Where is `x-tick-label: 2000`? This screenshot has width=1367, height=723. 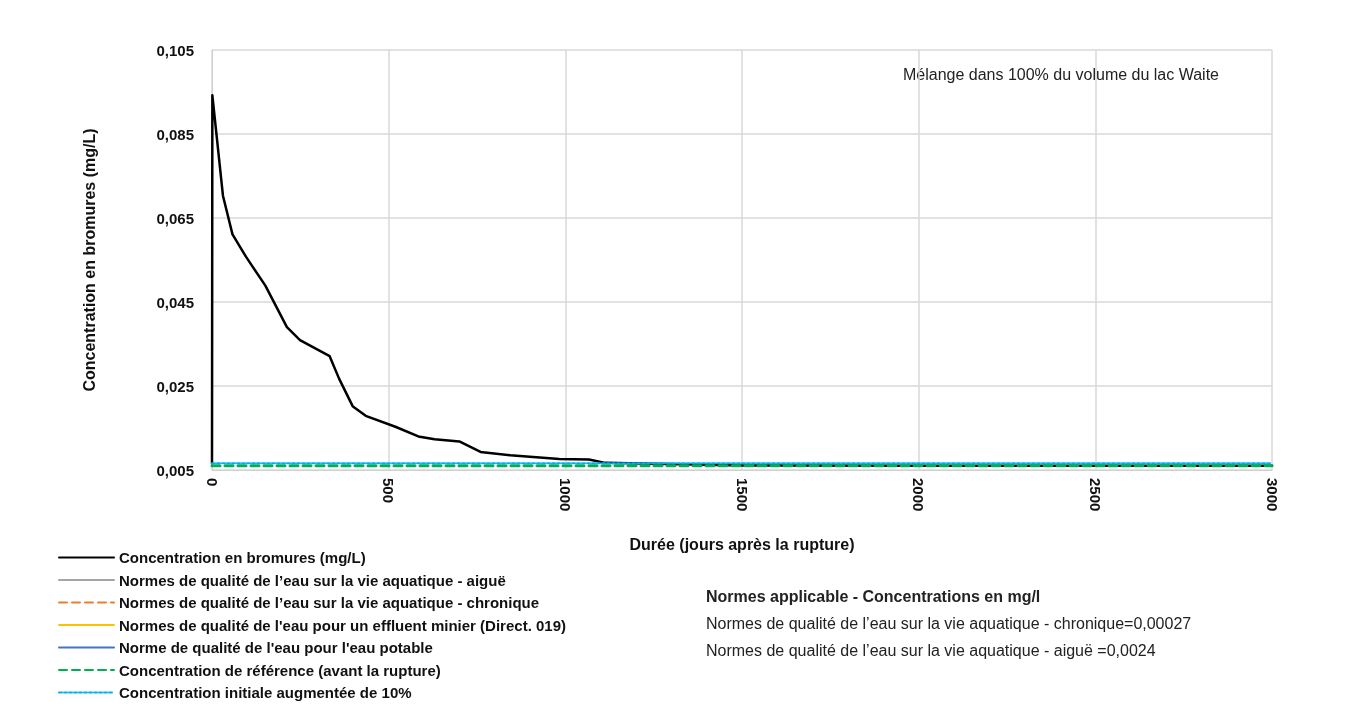
x-tick-label: 2000 is located at coordinates (919, 495).